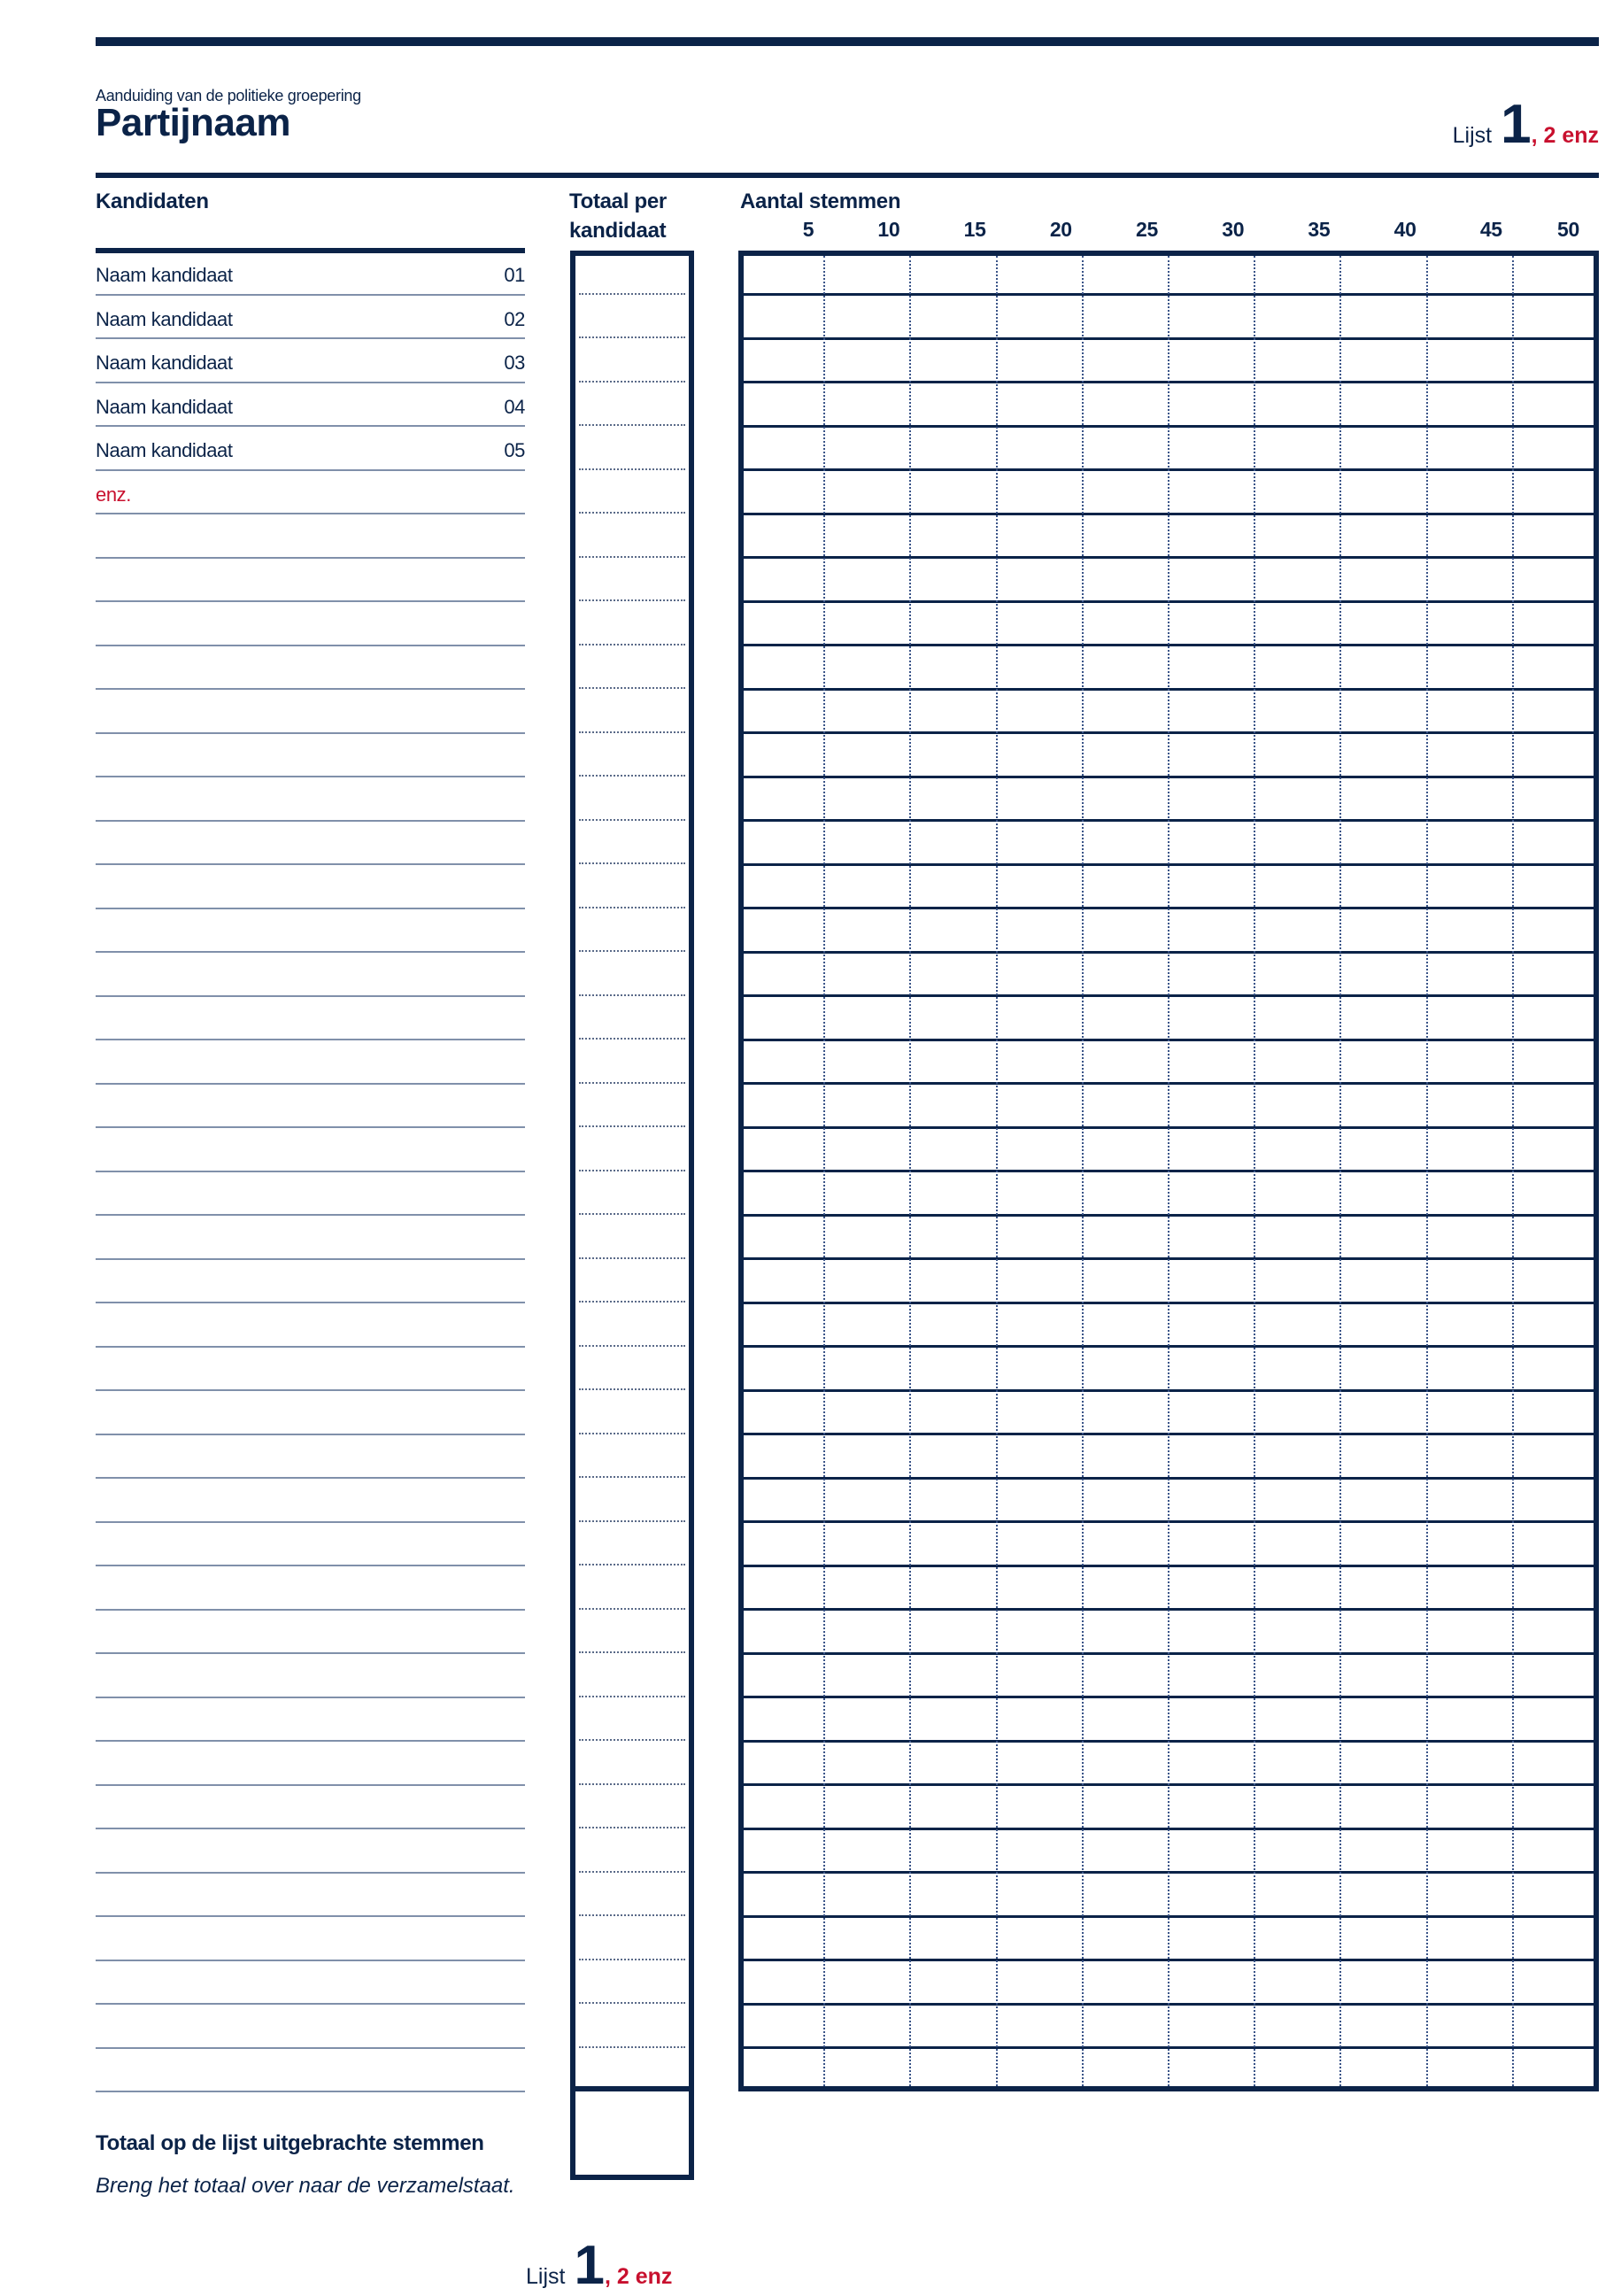 This screenshot has width=1621, height=2296. Describe the element at coordinates (808, 229) in the screenshot. I see `vote-count-tick: 5` at that location.